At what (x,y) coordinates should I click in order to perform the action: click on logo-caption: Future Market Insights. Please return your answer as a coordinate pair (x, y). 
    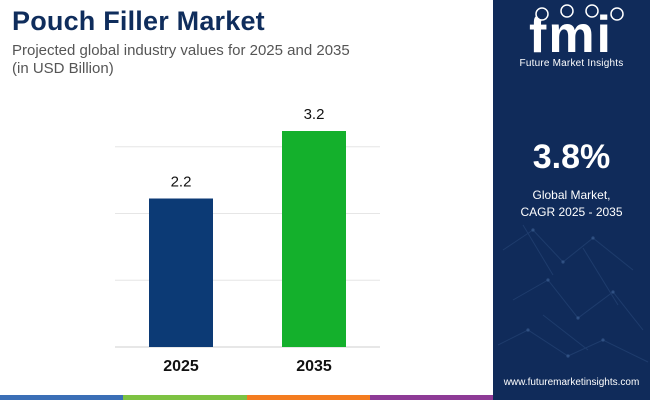
    Looking at the image, I should click on (571, 63).